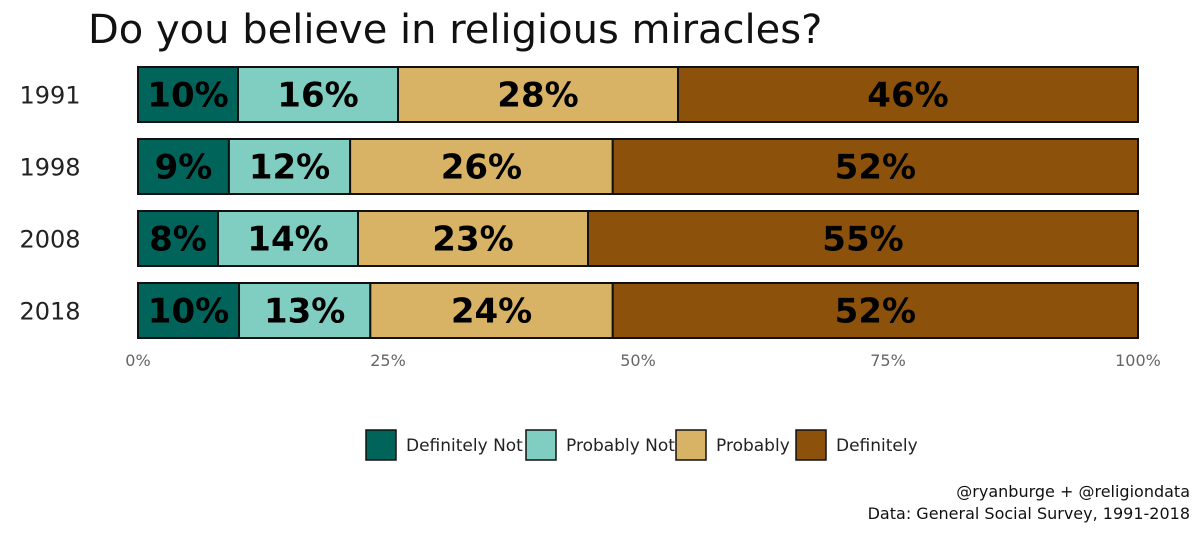 This screenshot has width=1200, height=533. I want to click on data-label-2008-probably: 23%, so click(472, 240).